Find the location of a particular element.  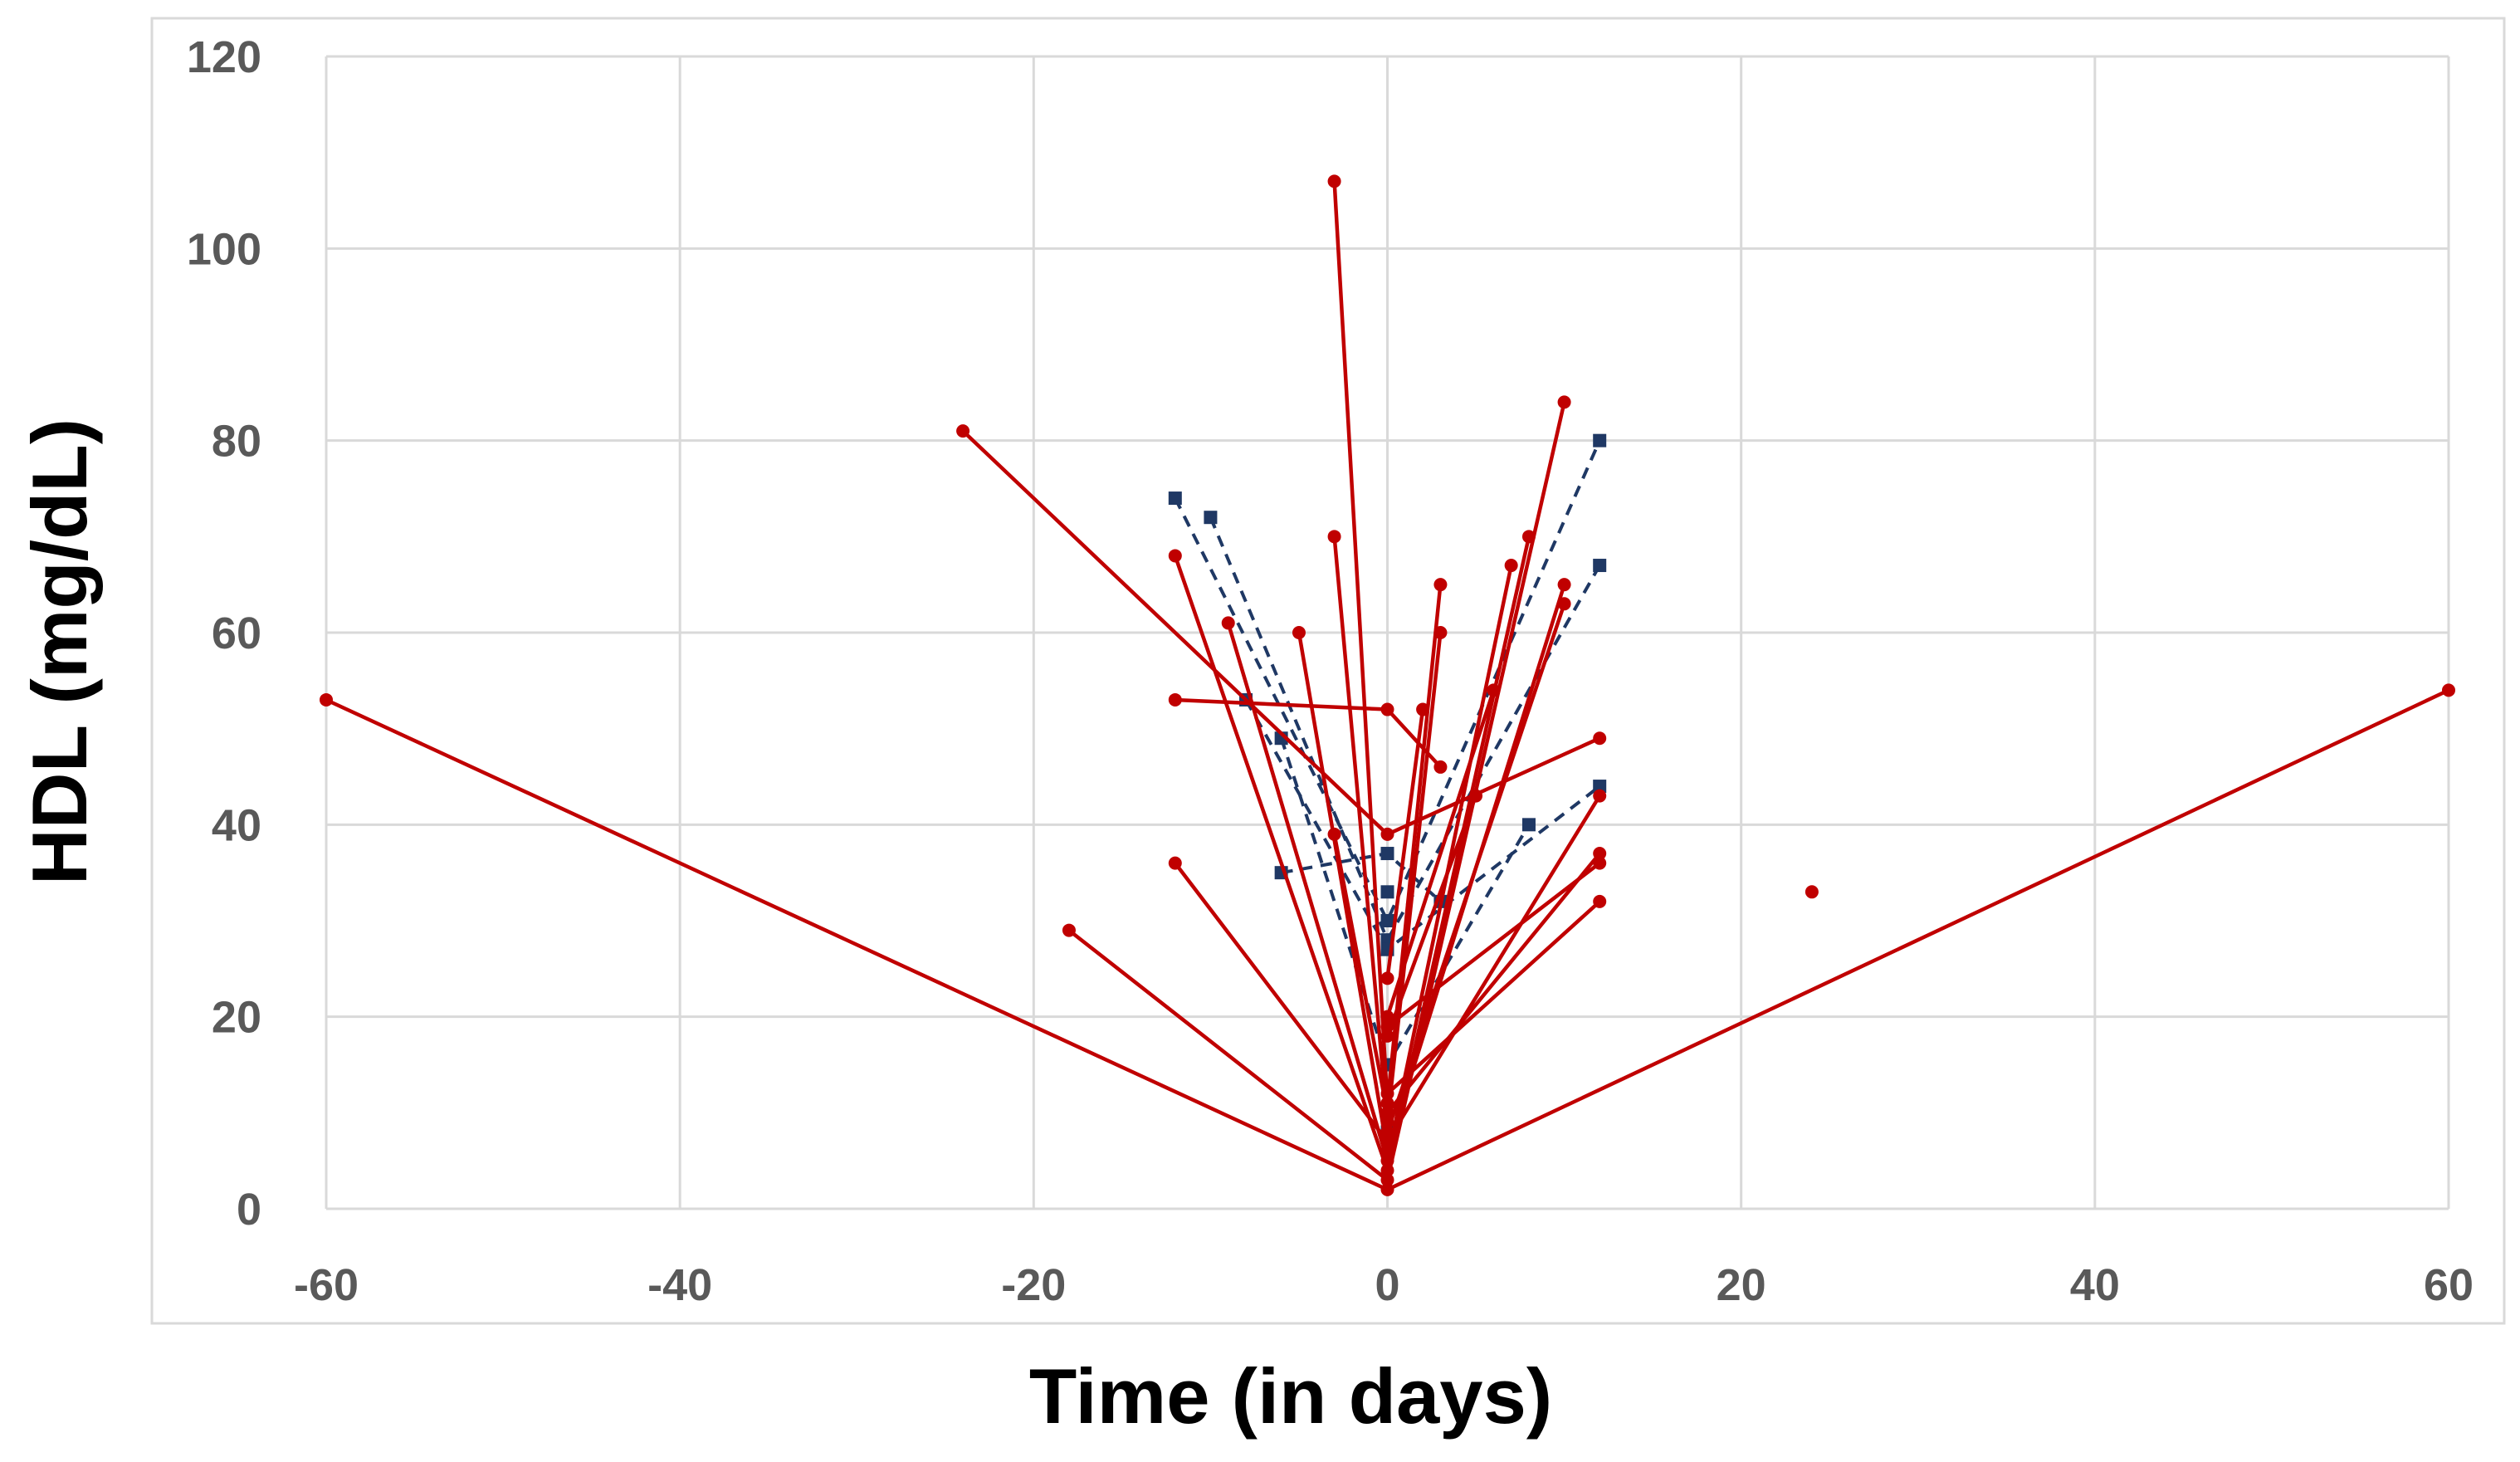

x-tick-label: 40 is located at coordinates (2095, 1285).